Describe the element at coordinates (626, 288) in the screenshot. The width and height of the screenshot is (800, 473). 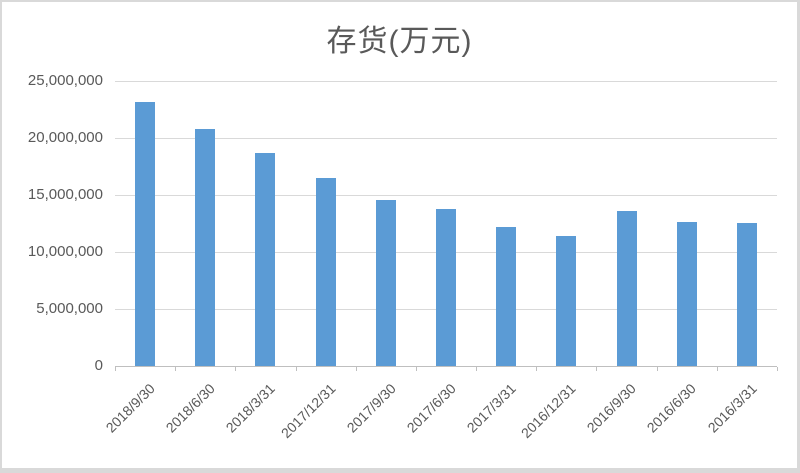
I see `bar-2016/9/30` at that location.